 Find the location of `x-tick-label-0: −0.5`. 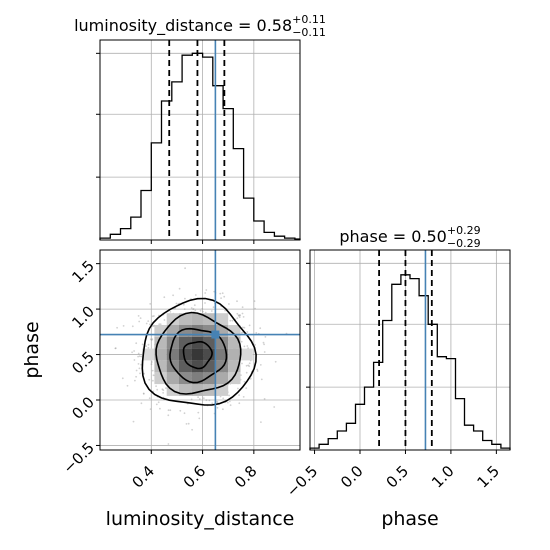

x-tick-label-0: −0.5 is located at coordinates (302, 481).